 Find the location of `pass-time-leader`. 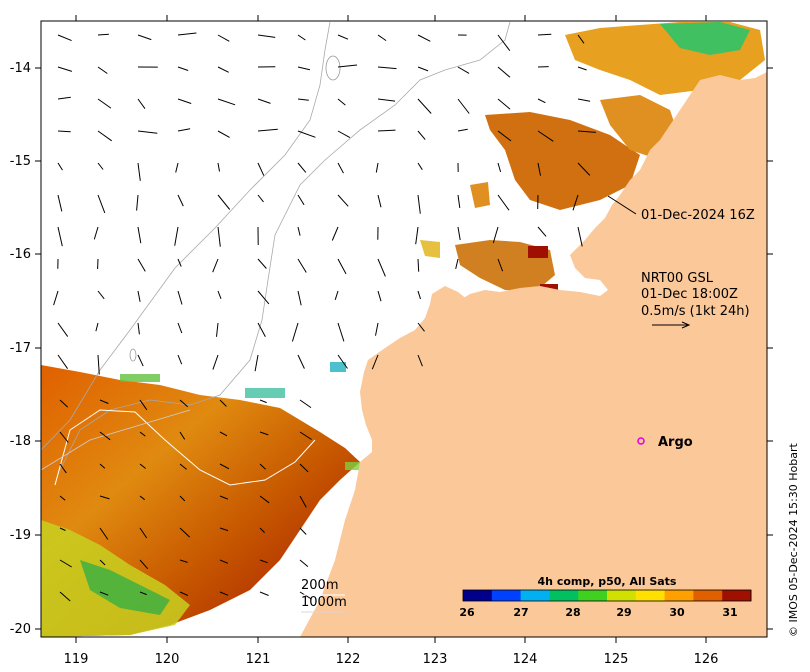

pass-time-leader is located at coordinates (622, 205).